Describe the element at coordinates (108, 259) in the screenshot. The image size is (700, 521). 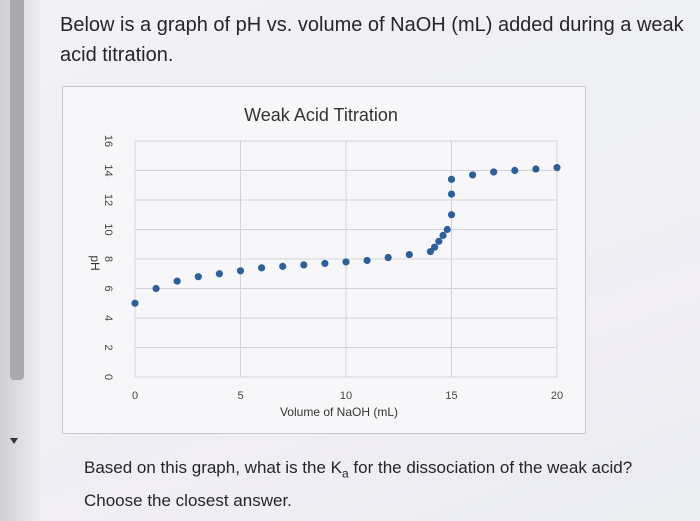
I see `y-tick-label: 8` at that location.